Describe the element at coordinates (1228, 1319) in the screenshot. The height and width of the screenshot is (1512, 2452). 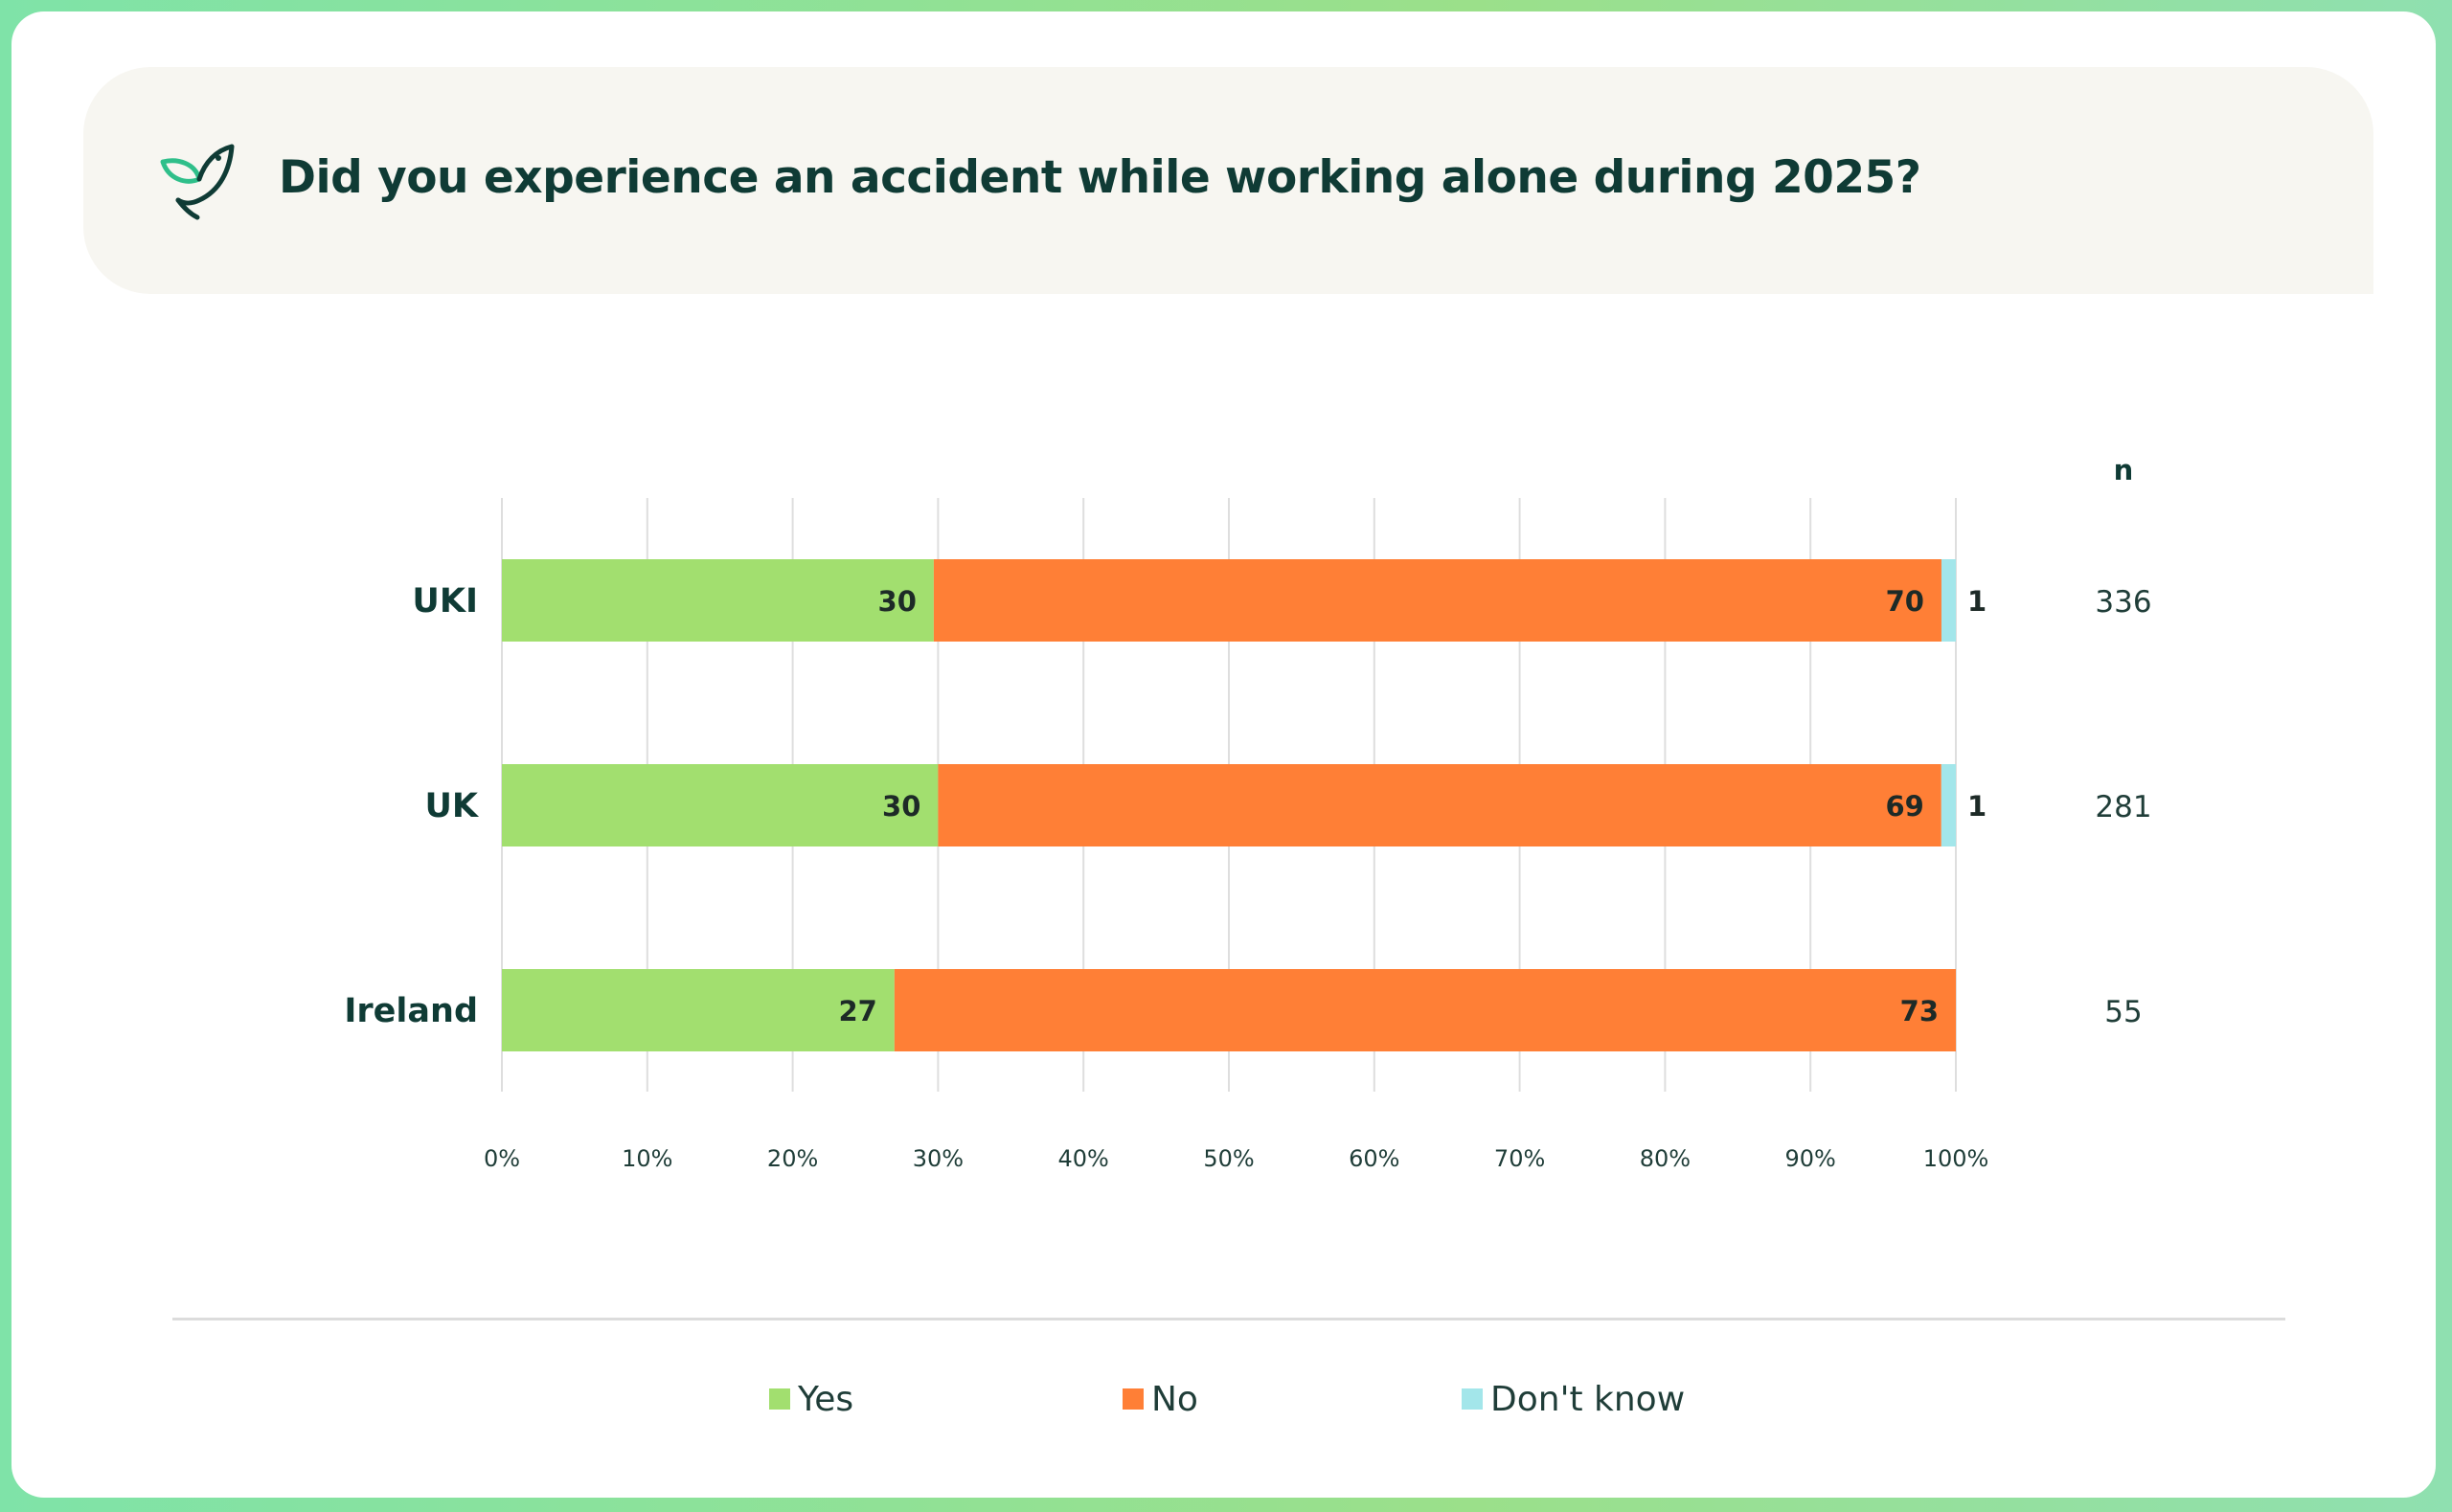
I see `legend-divider` at that location.